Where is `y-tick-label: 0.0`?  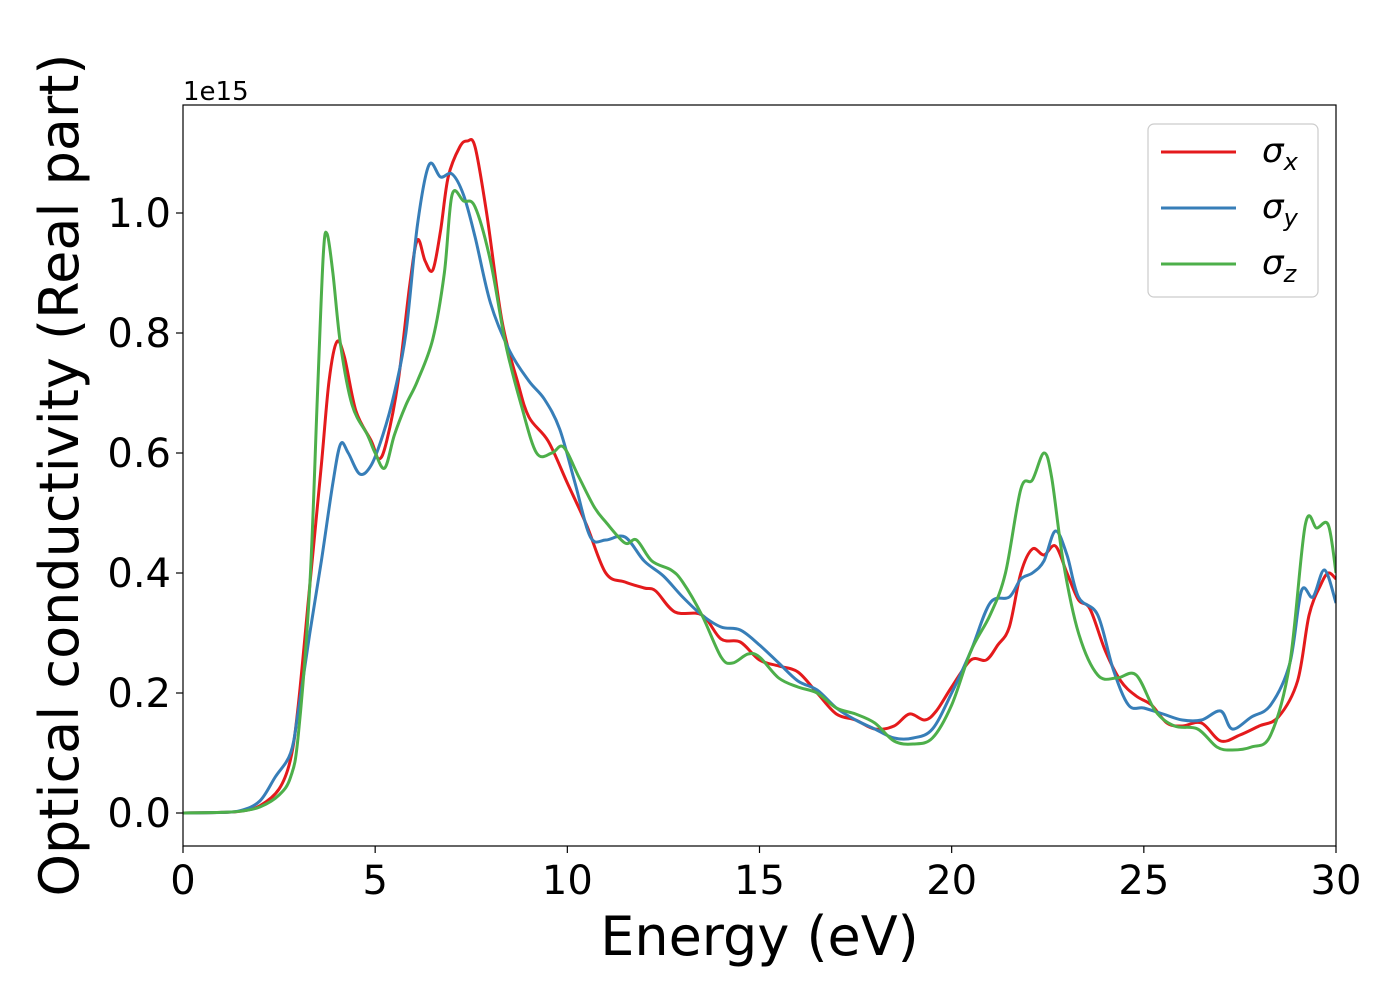 y-tick-label: 0.0 is located at coordinates (139, 814).